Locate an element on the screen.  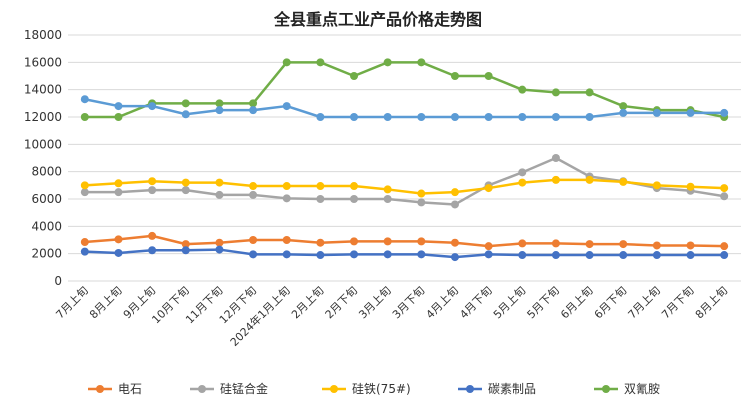
y-tick-label: 18000 is located at coordinates (43, 35).